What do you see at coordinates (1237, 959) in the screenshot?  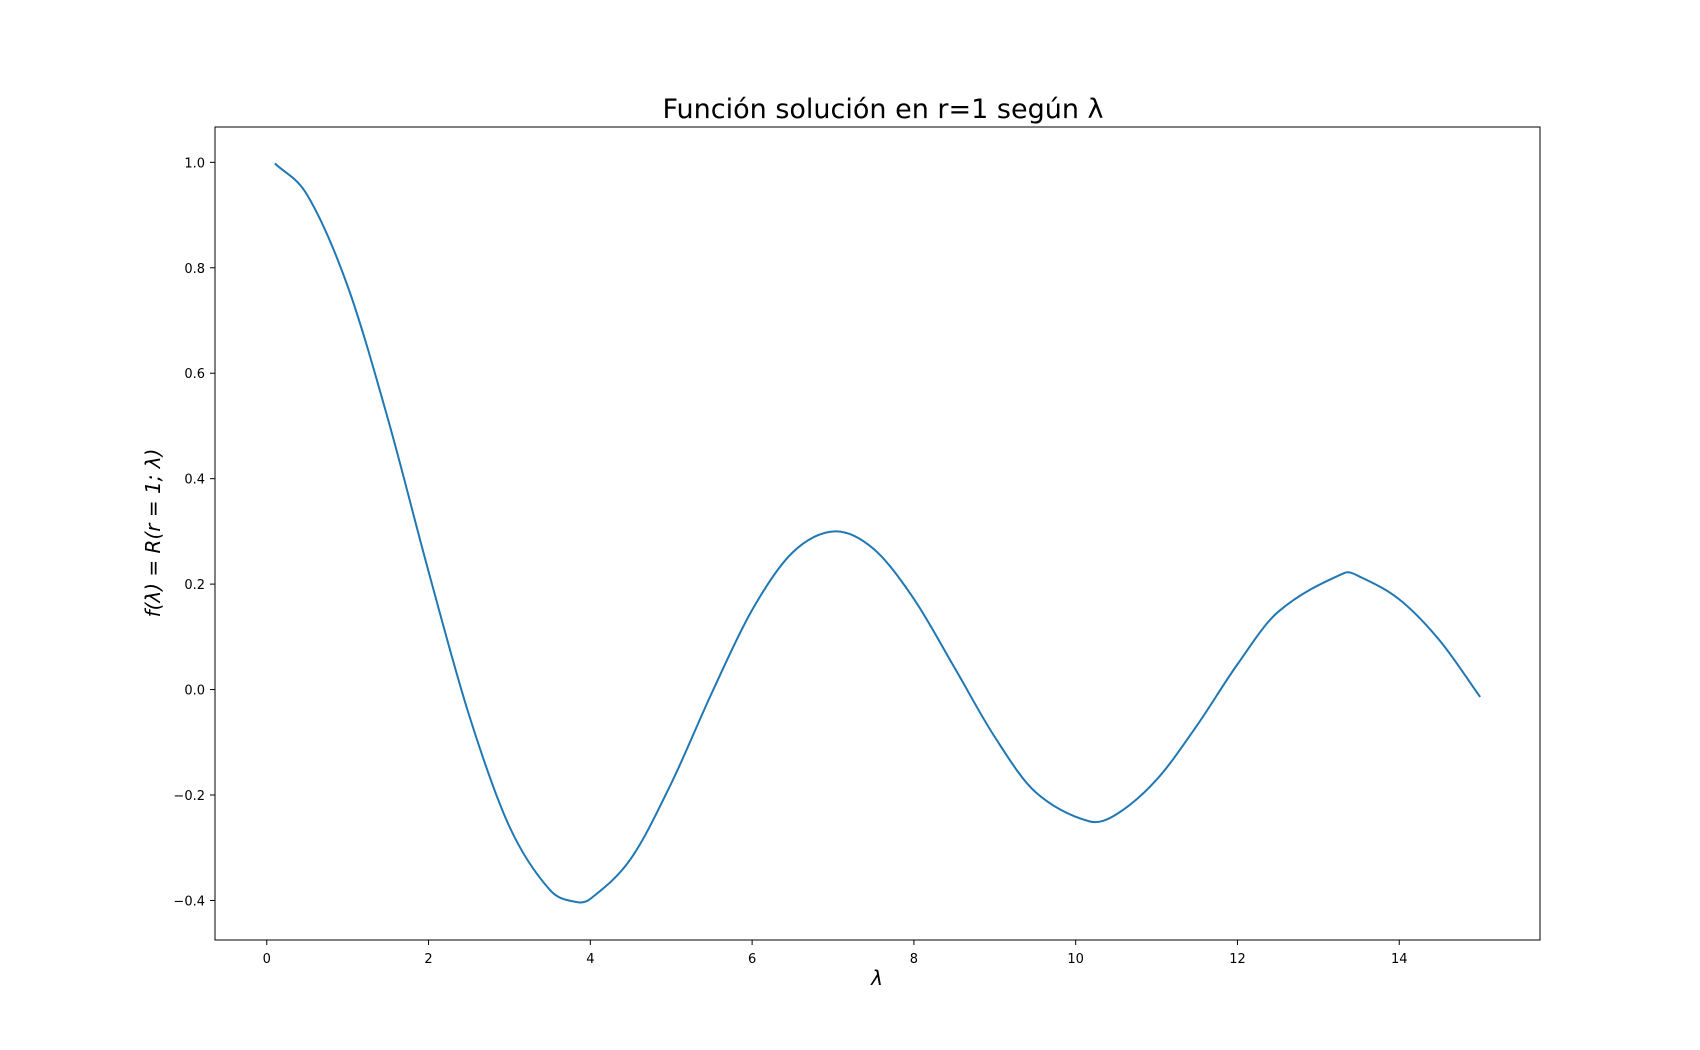 I see `x-tick-label: 12` at bounding box center [1237, 959].